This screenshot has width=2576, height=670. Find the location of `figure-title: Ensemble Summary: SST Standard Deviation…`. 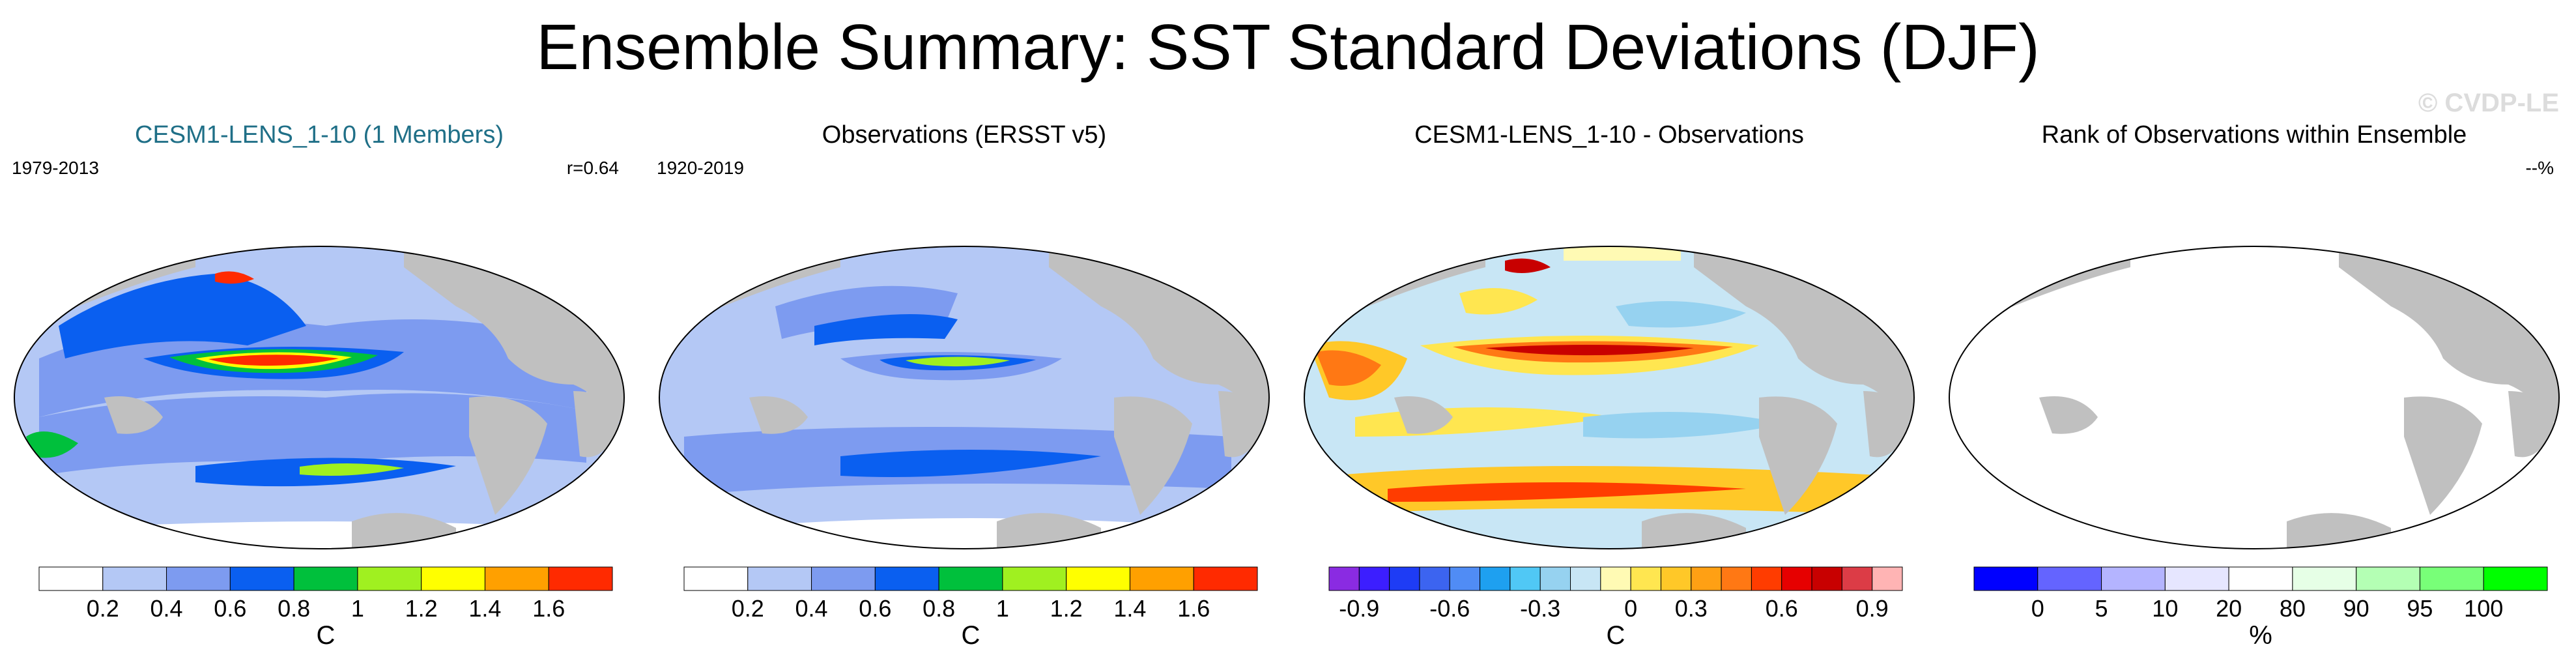

figure-title: Ensemble Summary: SST Standard Deviation… is located at coordinates (1288, 47).